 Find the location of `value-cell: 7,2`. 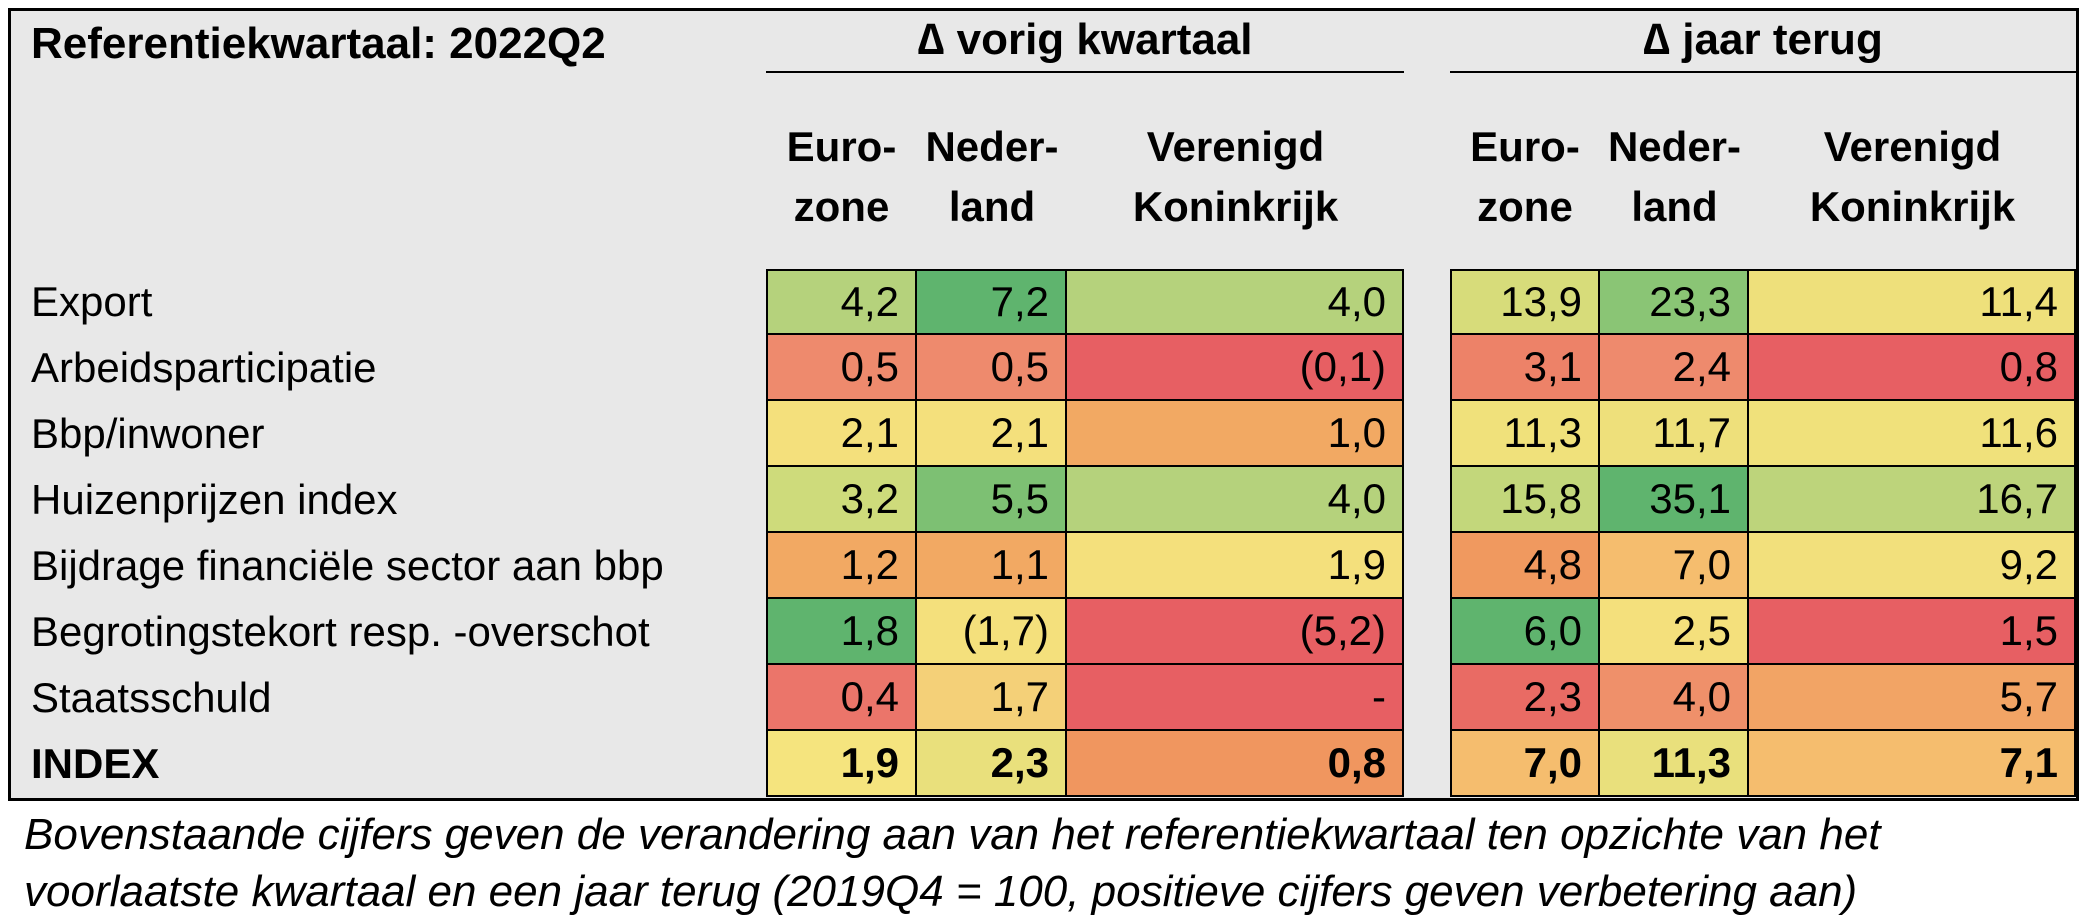

value-cell: 7,2 is located at coordinates (992, 302).